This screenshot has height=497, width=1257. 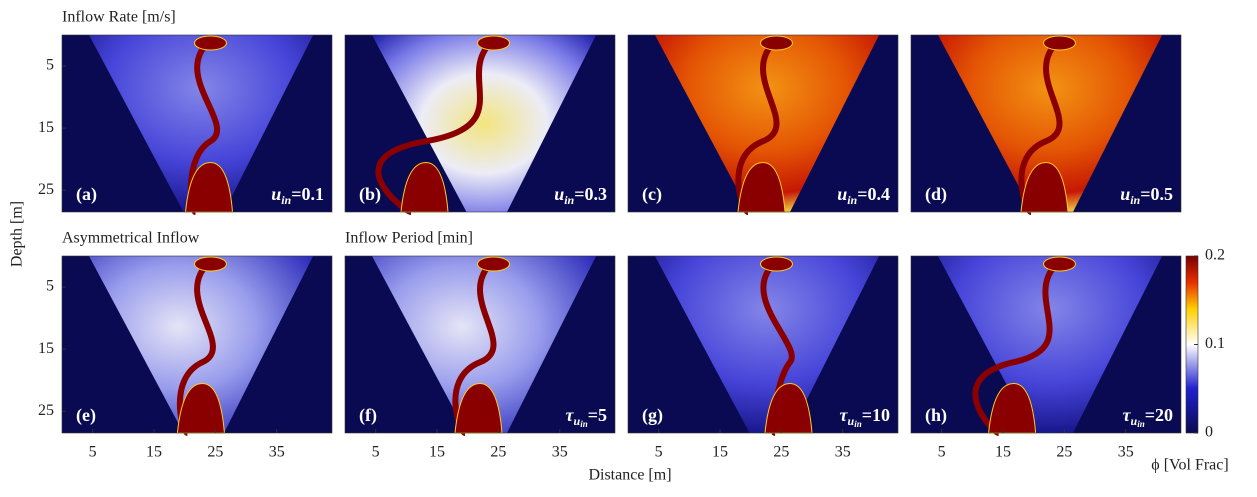 I want to click on y-tick-label: 15, so click(x=46, y=127).